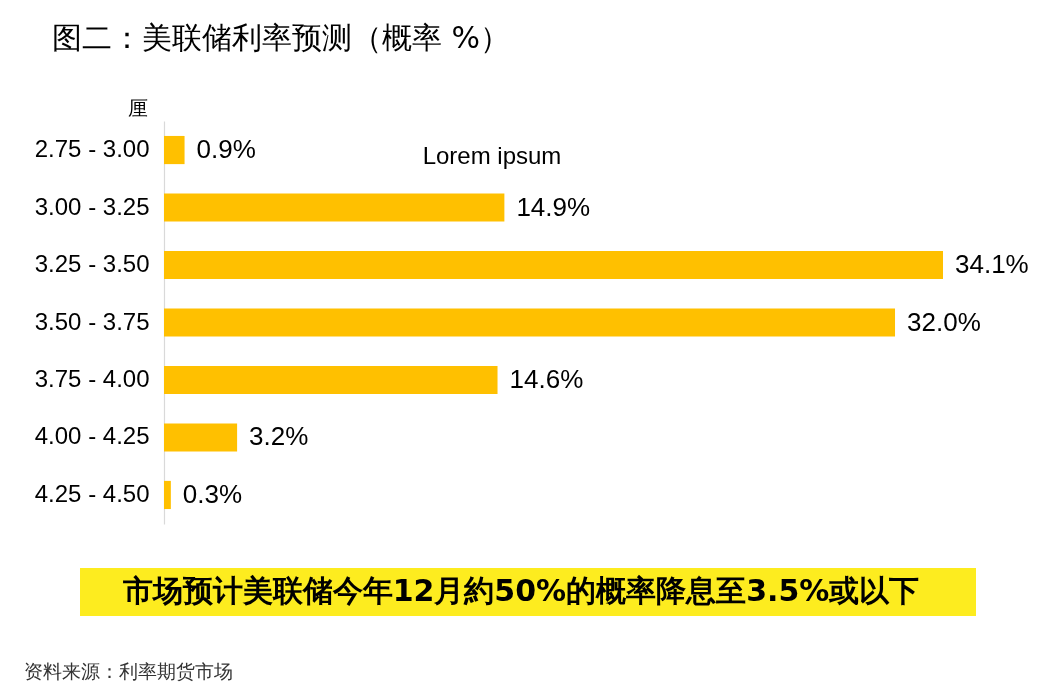 The width and height of the screenshot is (1048, 696). Describe the element at coordinates (520, 590) in the screenshot. I see `text: 市场预计美联储今年12月約50%的概率降息至3.5%或以下` at that location.